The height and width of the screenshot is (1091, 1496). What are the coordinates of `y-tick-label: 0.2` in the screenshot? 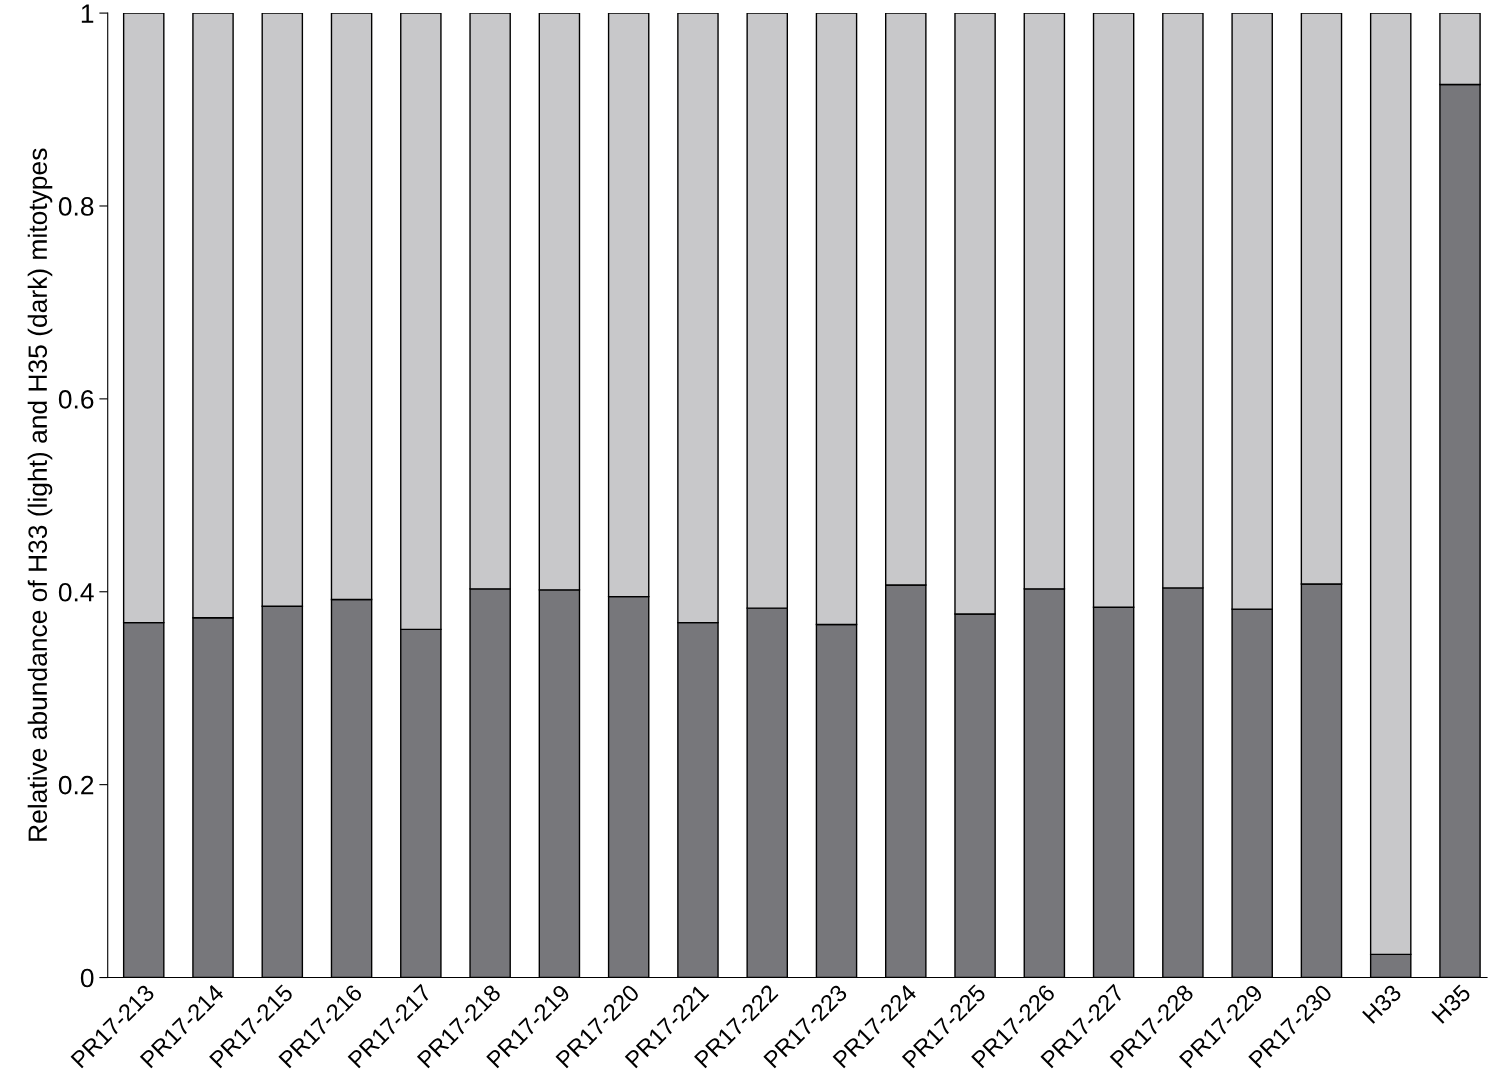 It's located at (76, 785).